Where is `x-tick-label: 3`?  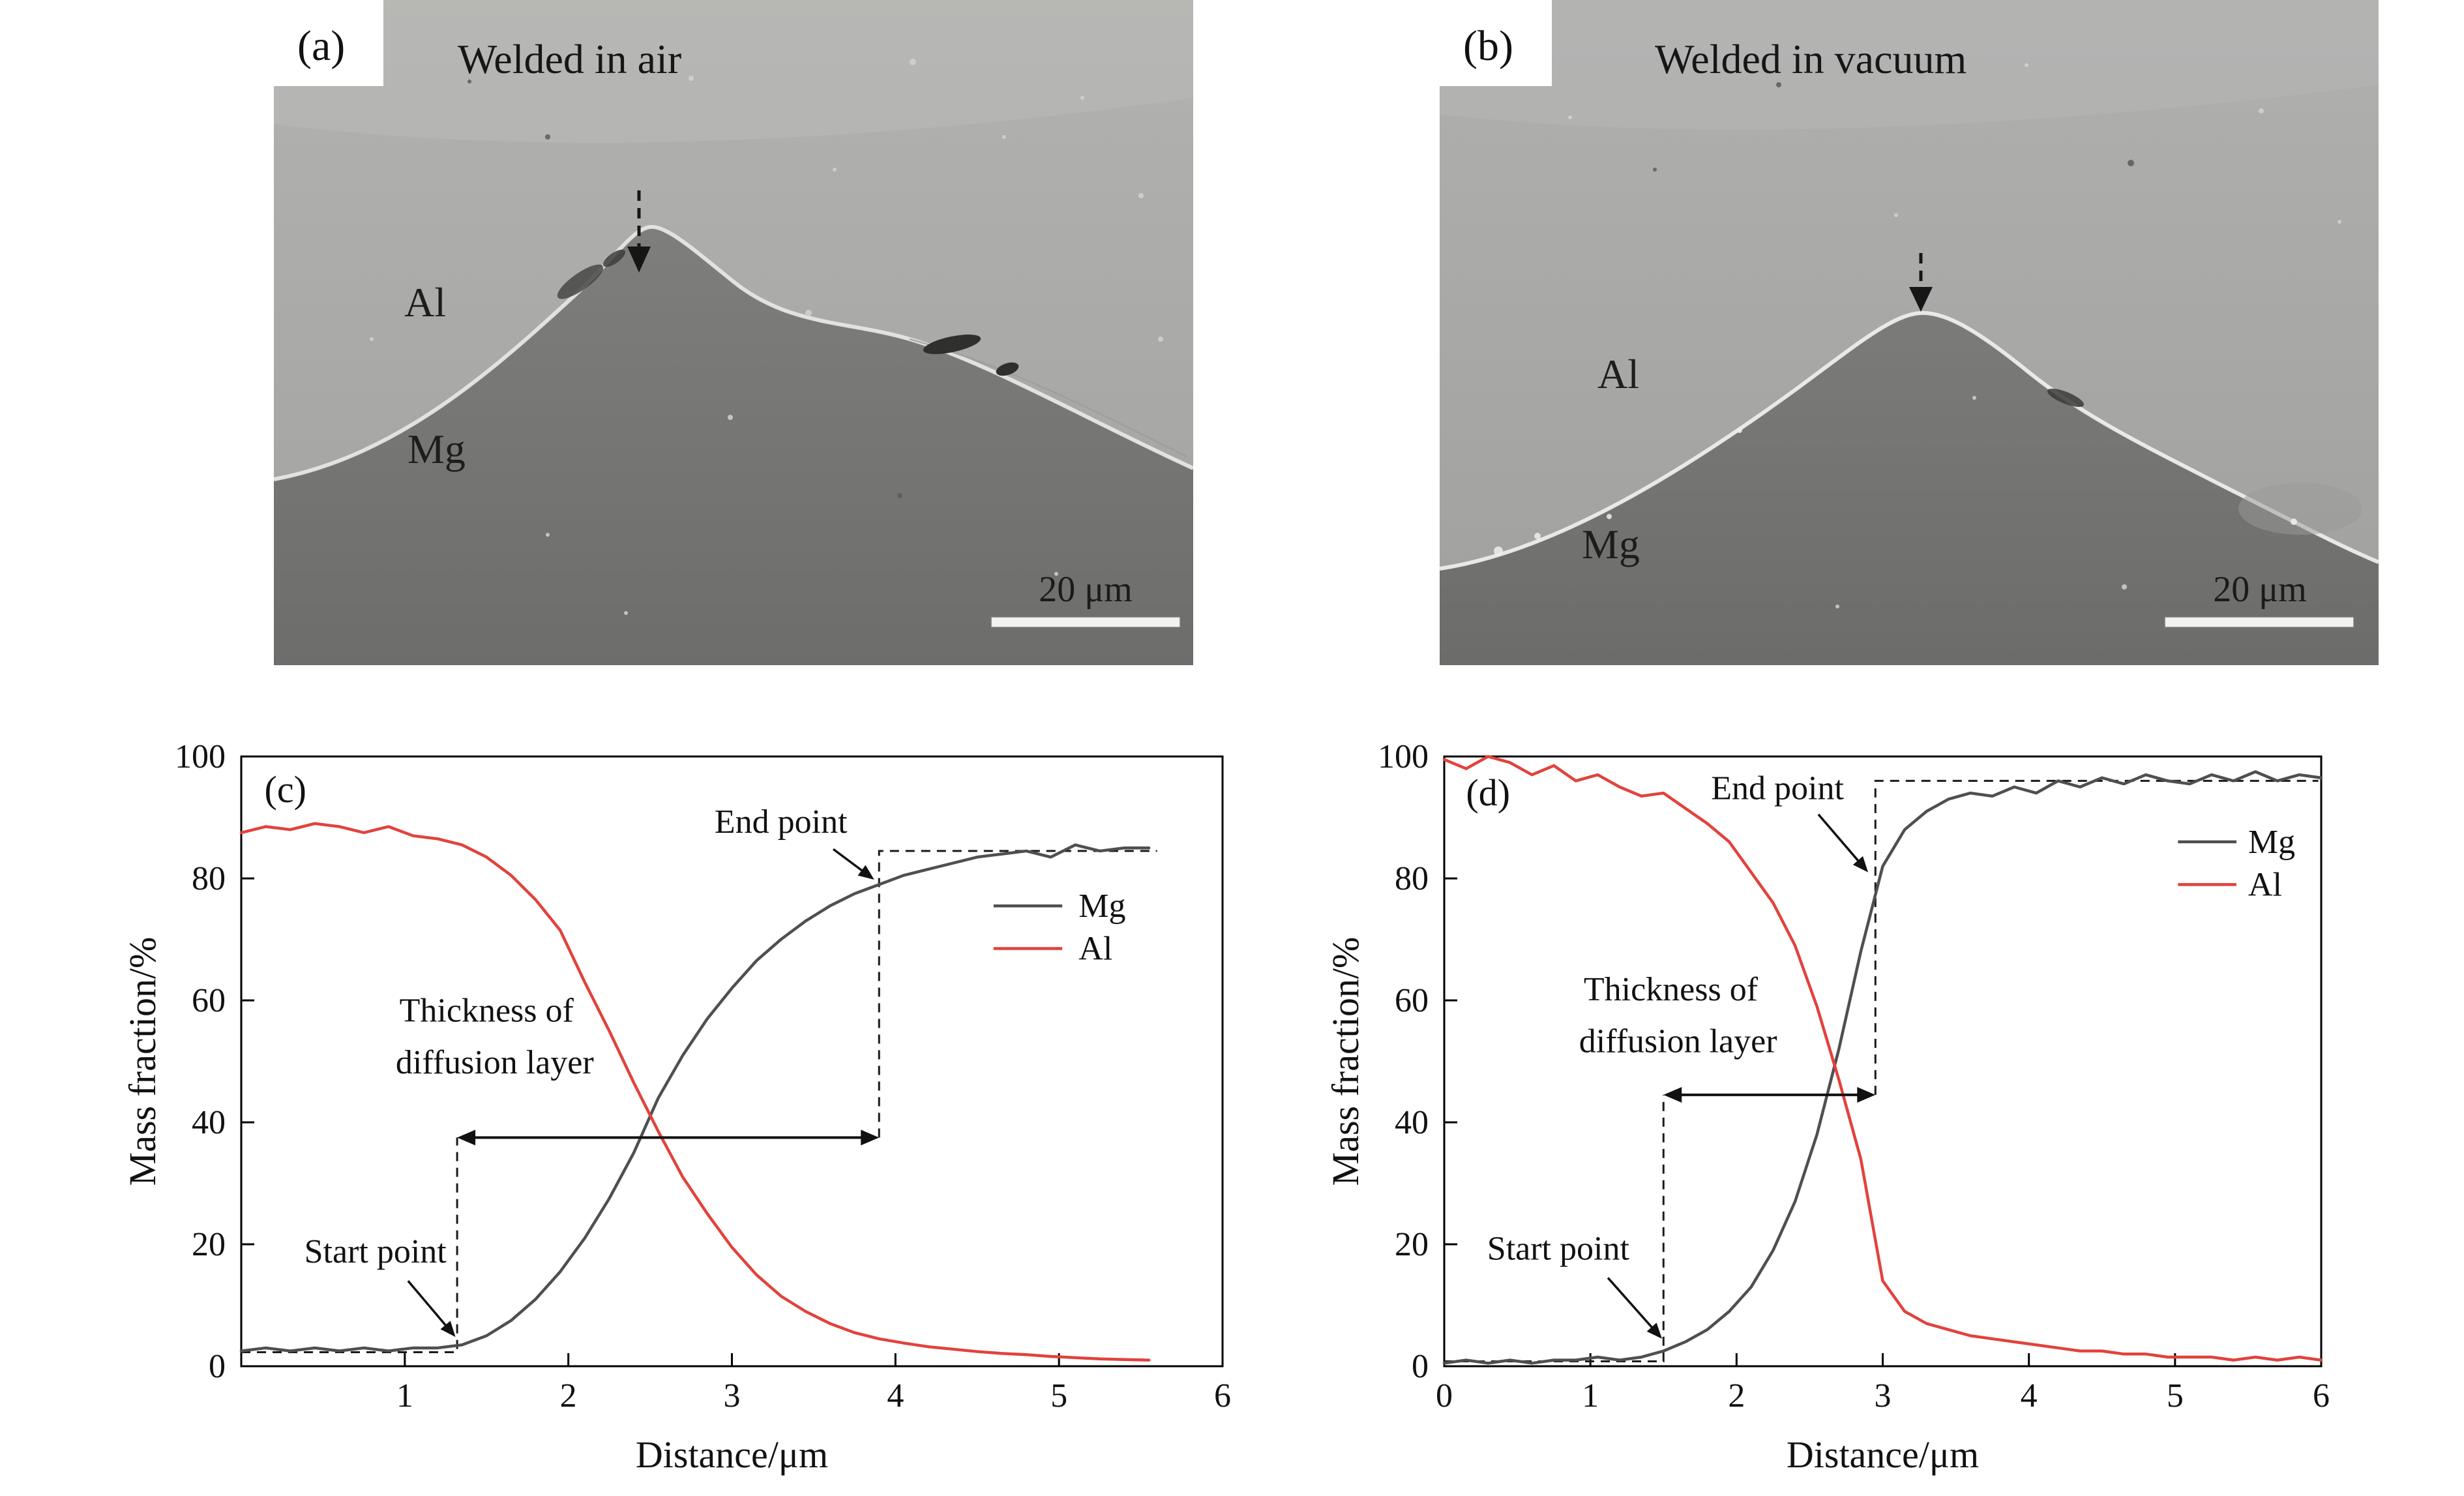 x-tick-label: 3 is located at coordinates (1883, 1395).